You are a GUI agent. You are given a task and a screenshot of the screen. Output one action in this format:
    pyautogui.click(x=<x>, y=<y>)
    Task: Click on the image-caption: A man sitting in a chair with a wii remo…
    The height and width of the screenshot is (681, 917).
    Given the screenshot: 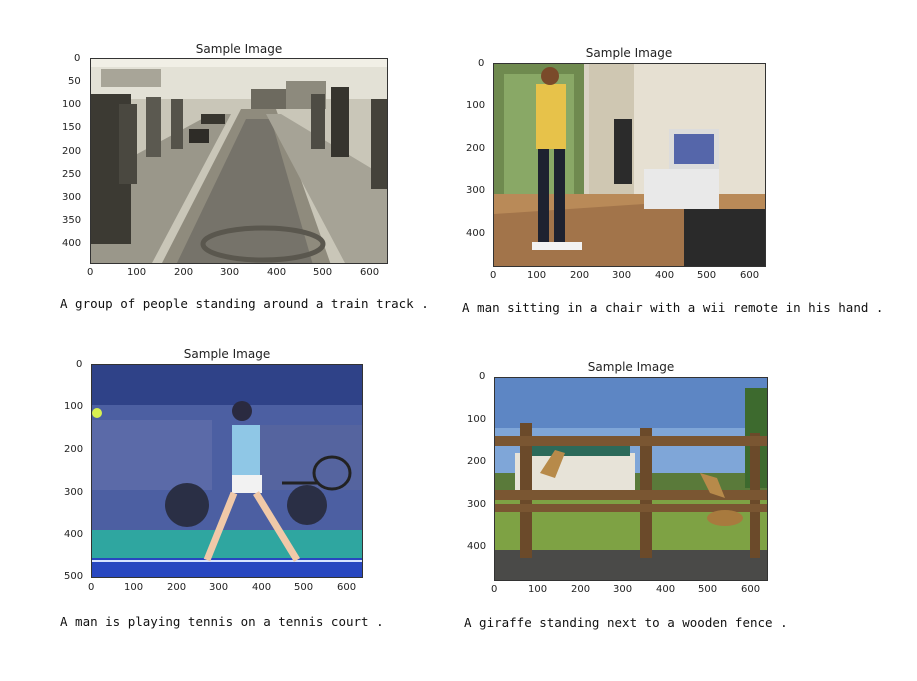 What is the action you would take?
    pyautogui.click(x=673, y=307)
    